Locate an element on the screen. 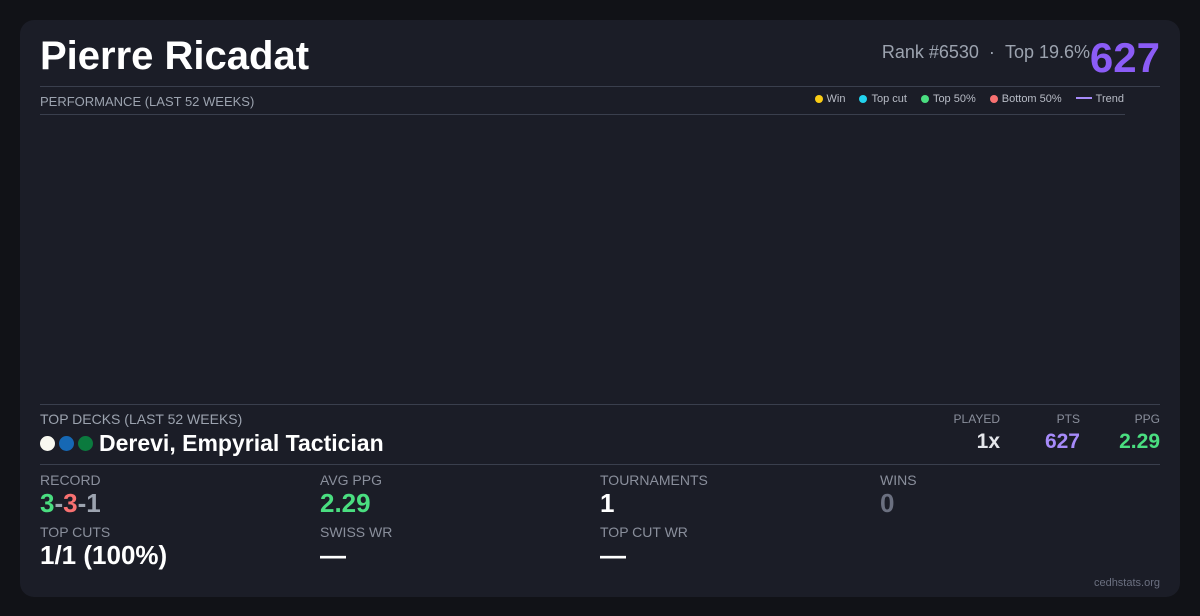 The height and width of the screenshot is (616, 1200). score: 627 is located at coordinates (1124, 57).